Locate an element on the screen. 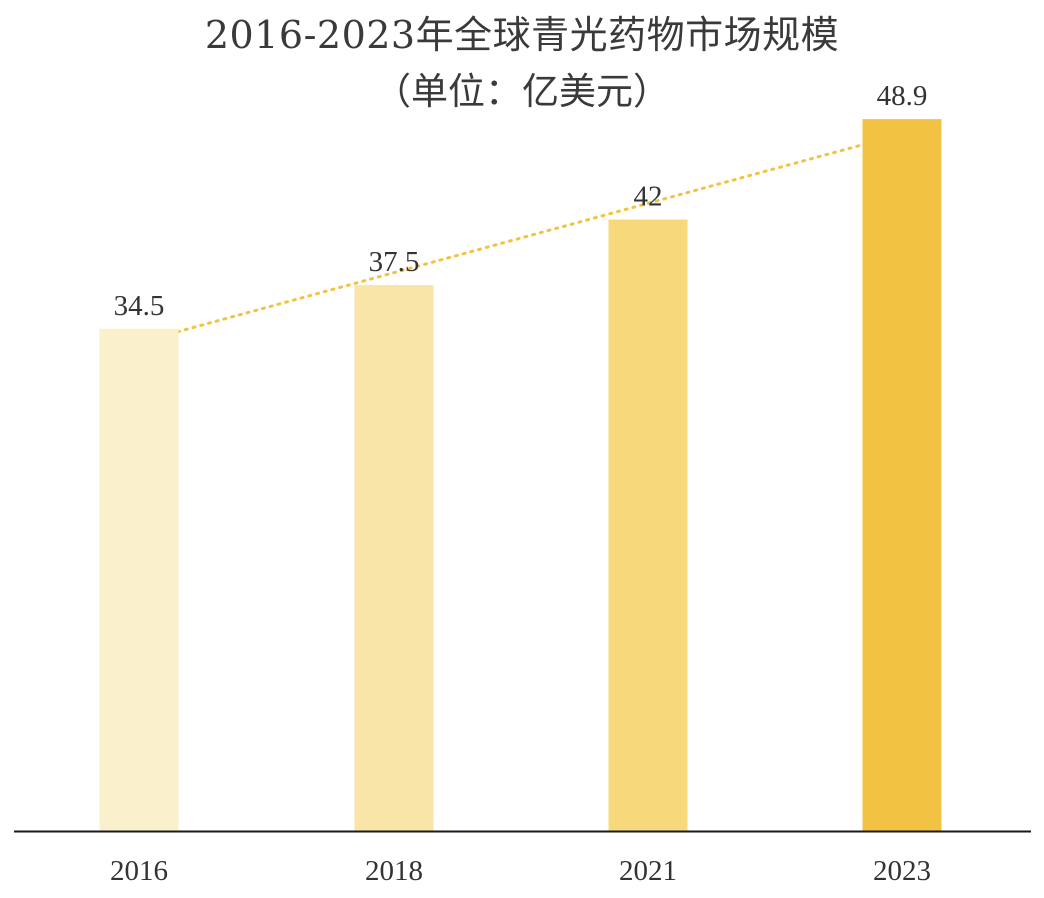 This screenshot has width=1044, height=898. chart-title: 2016-2023年全球青光药物市场规模 is located at coordinates (522, 35).